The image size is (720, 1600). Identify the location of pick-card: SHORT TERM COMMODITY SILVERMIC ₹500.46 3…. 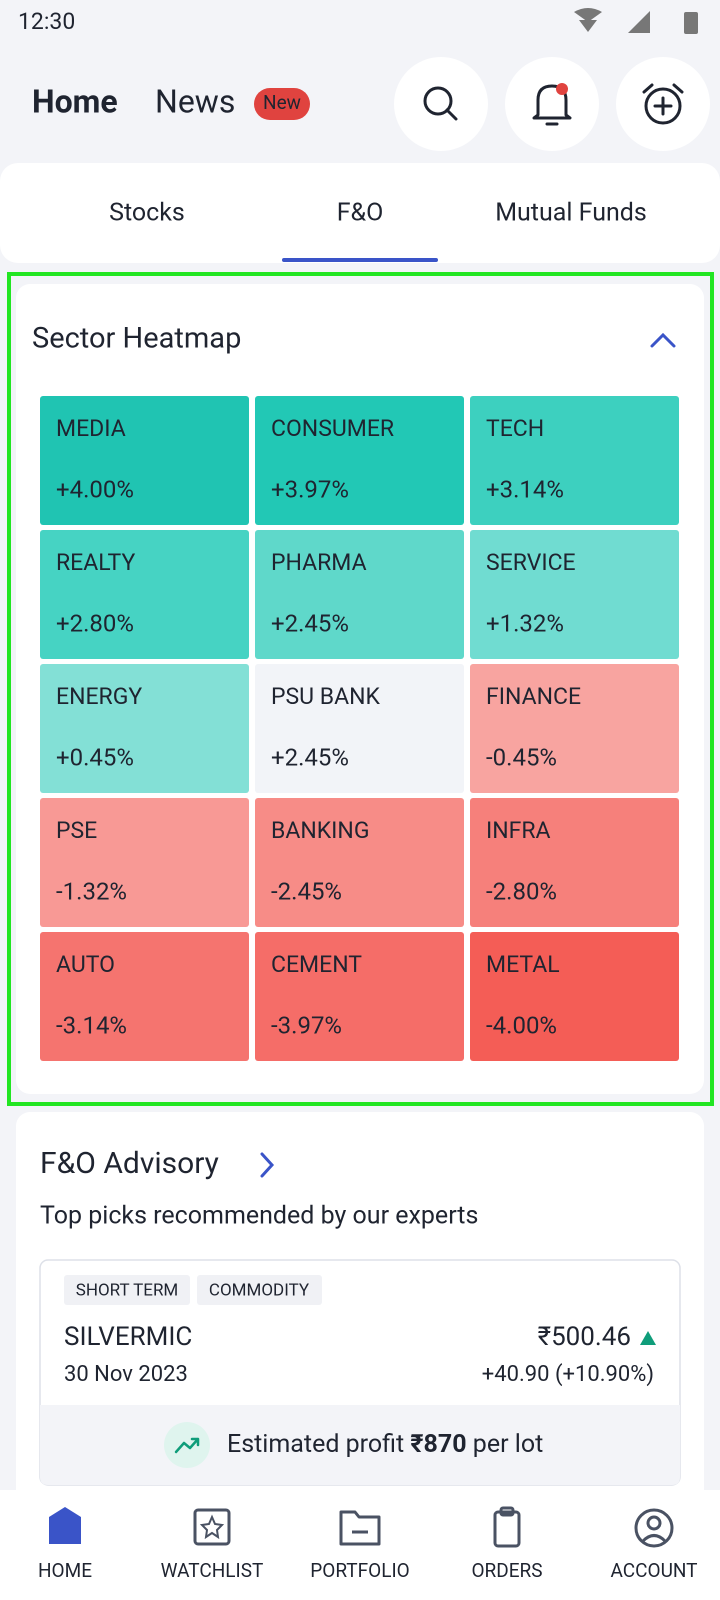
(360, 1372).